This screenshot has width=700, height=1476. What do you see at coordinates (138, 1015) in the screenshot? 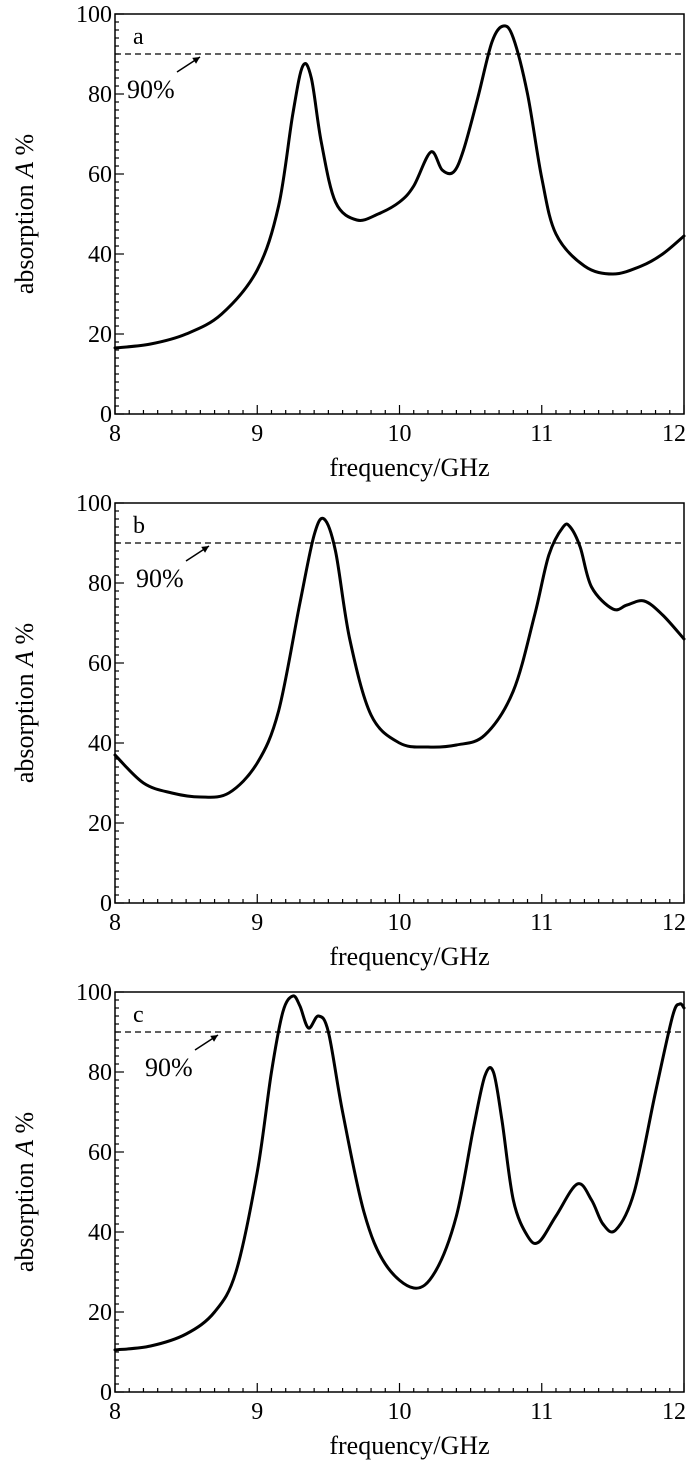
I see `panel-label: c` at bounding box center [138, 1015].